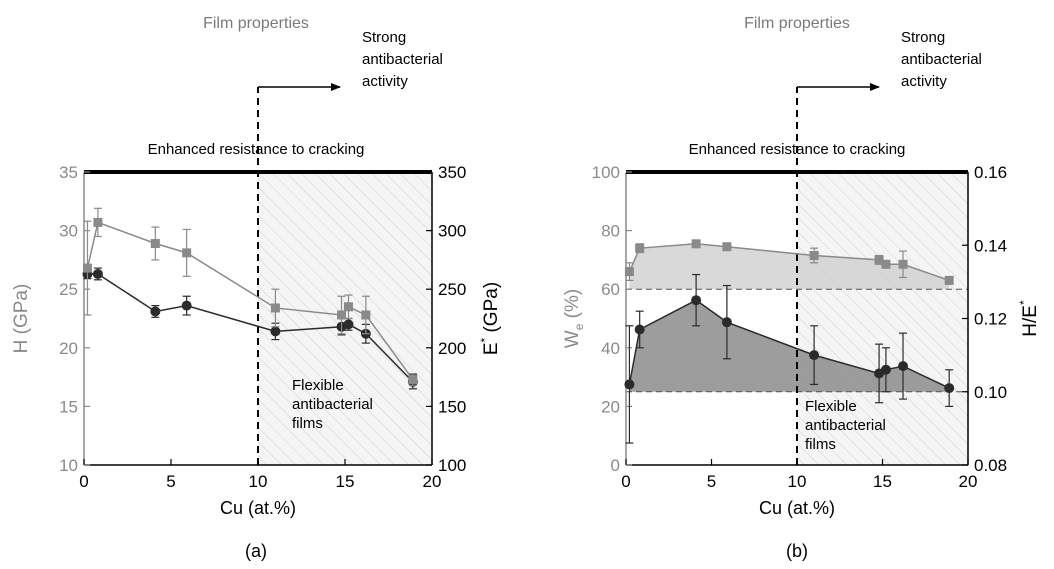 The width and height of the screenshot is (1054, 569). Describe the element at coordinates (572, 339) in the screenshot. I see `panel-b-y-left-label-base: W` at that location.